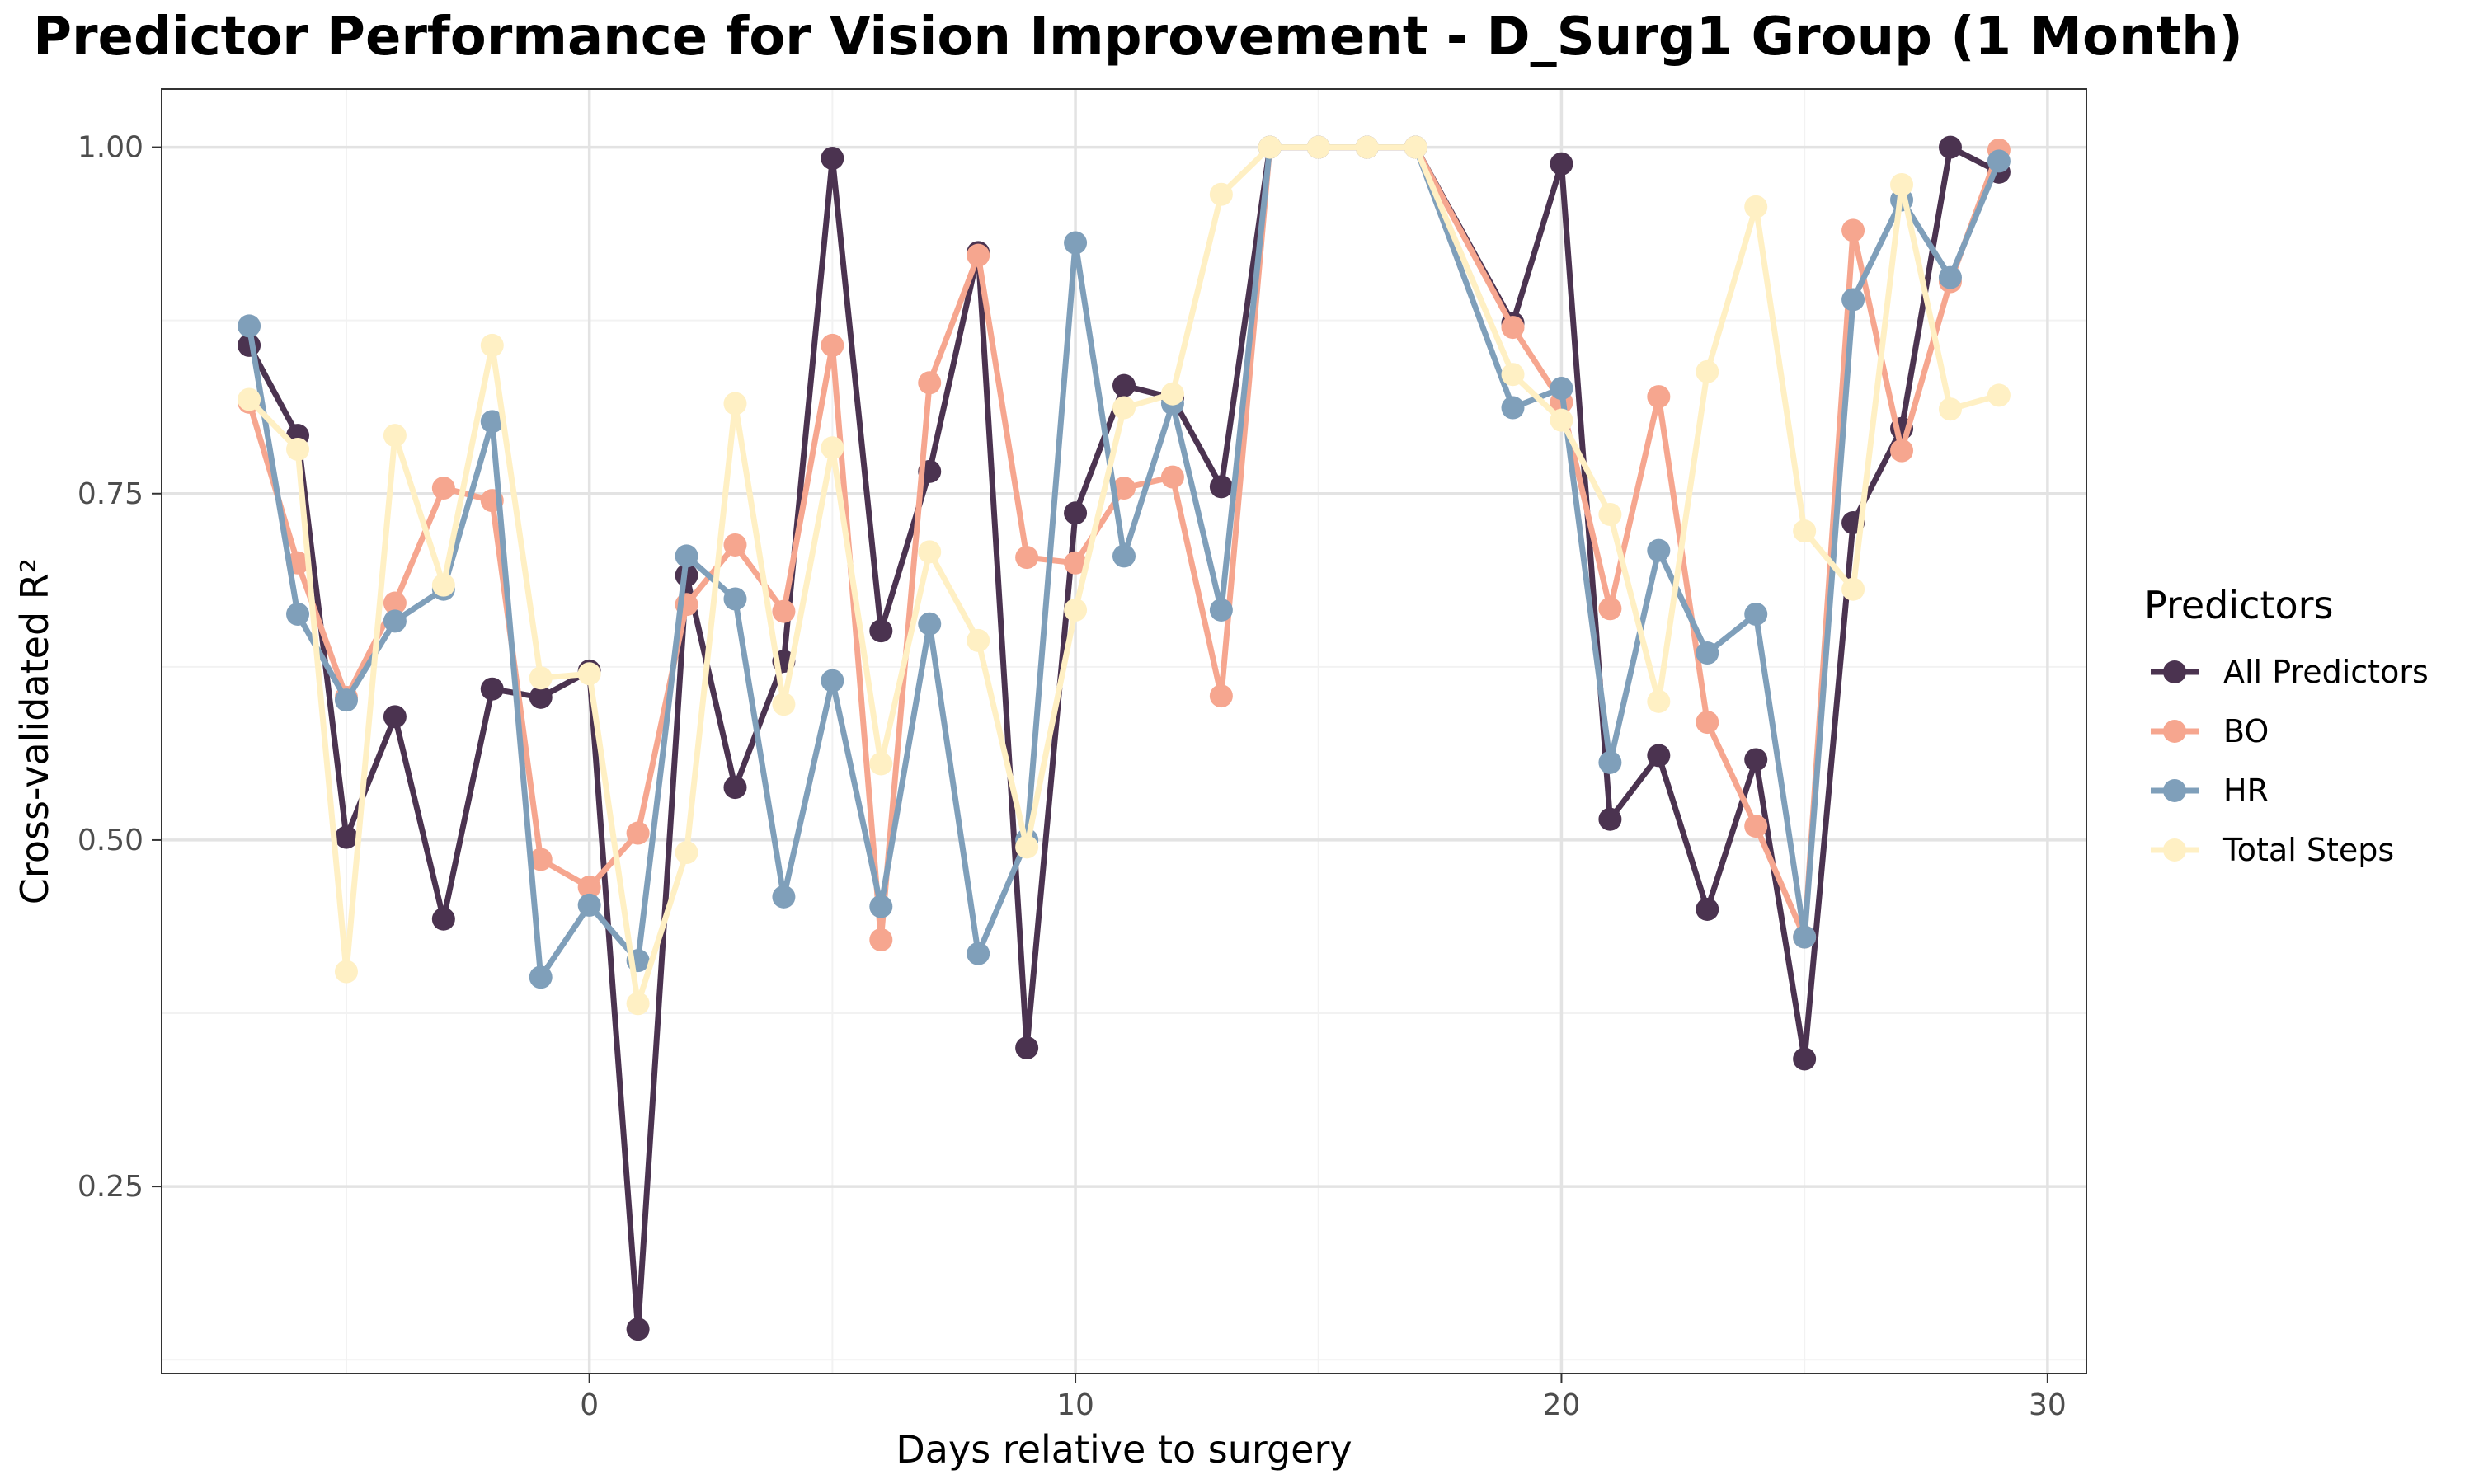 This screenshot has width=2474, height=1484. I want to click on legend-label: HR, so click(2246, 791).